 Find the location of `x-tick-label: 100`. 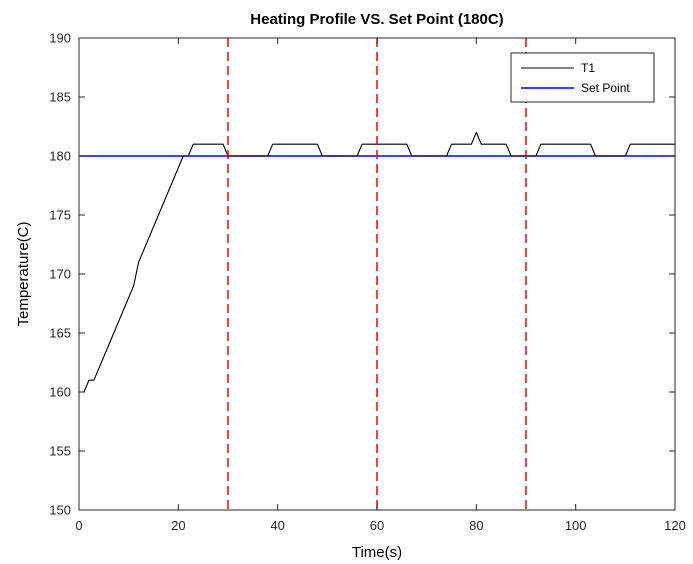

x-tick-label: 100 is located at coordinates (576, 525).